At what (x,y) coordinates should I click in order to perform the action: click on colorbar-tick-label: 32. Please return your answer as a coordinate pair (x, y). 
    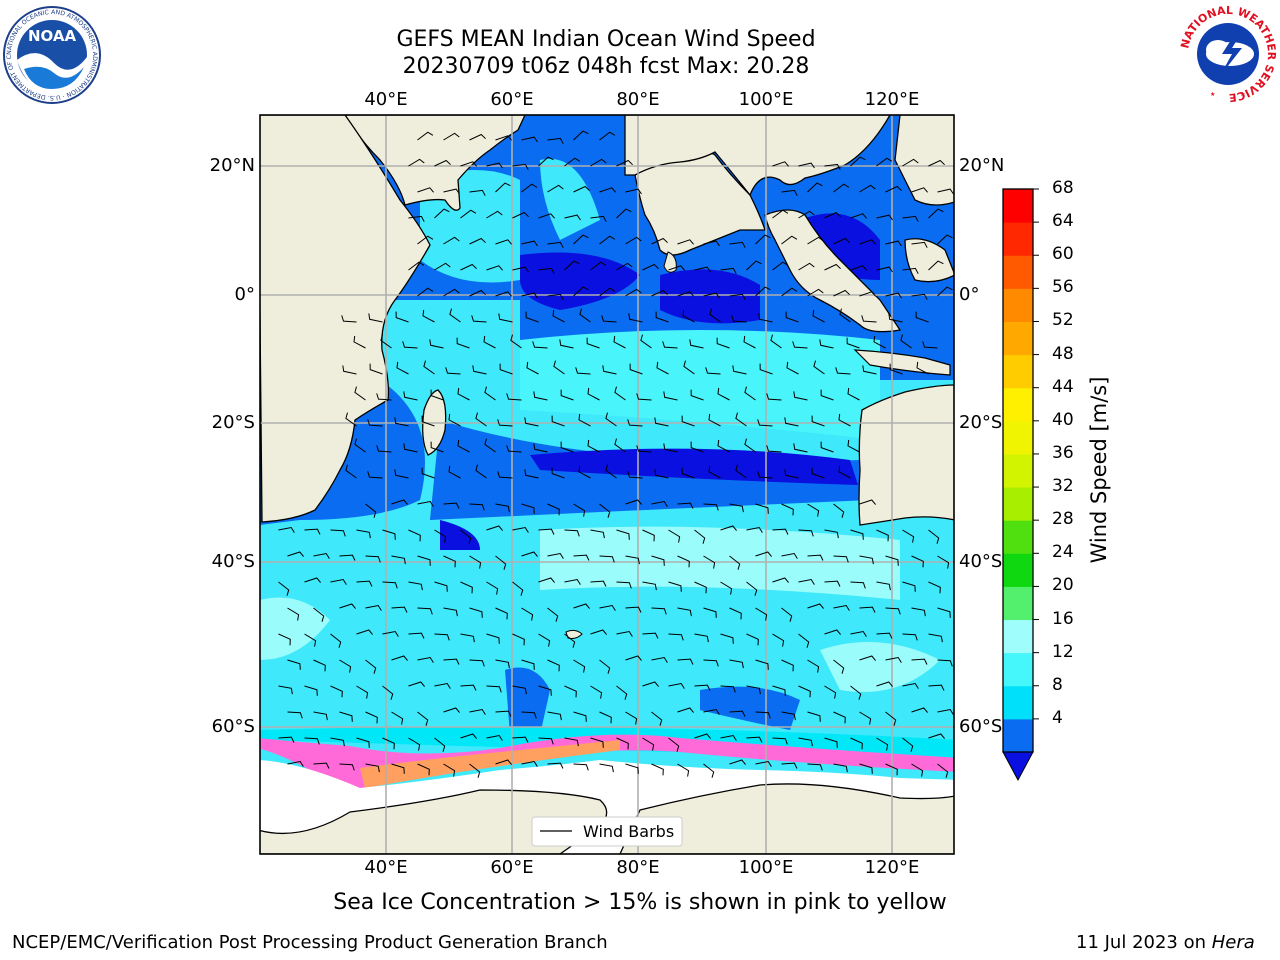
    Looking at the image, I should click on (1063, 486).